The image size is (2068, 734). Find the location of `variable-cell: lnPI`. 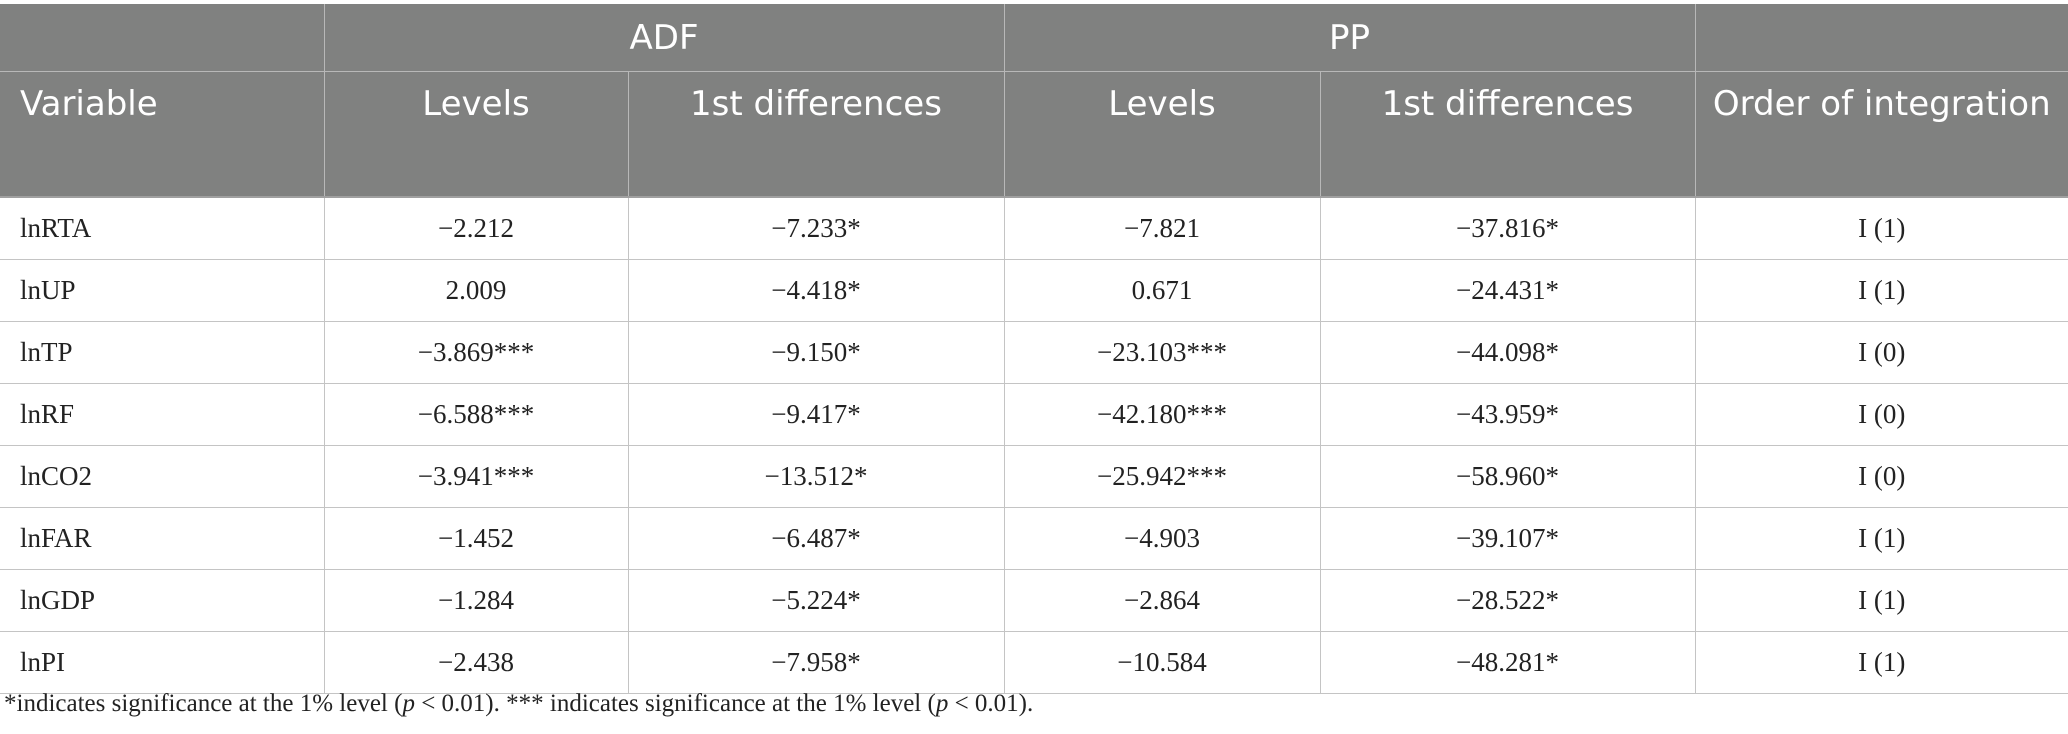

variable-cell: lnPI is located at coordinates (162, 662).